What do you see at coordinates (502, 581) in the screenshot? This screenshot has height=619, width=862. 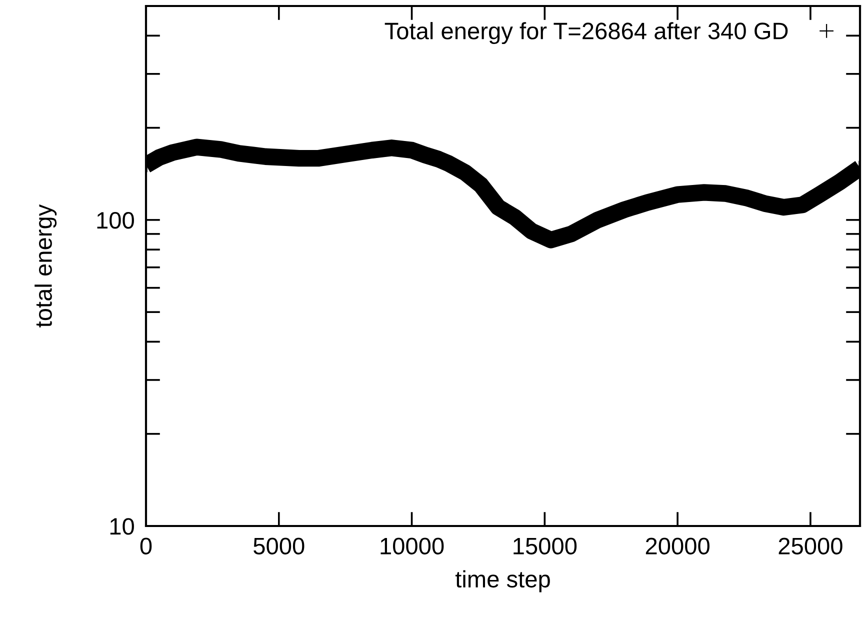 I see `x-axis-title: time step` at bounding box center [502, 581].